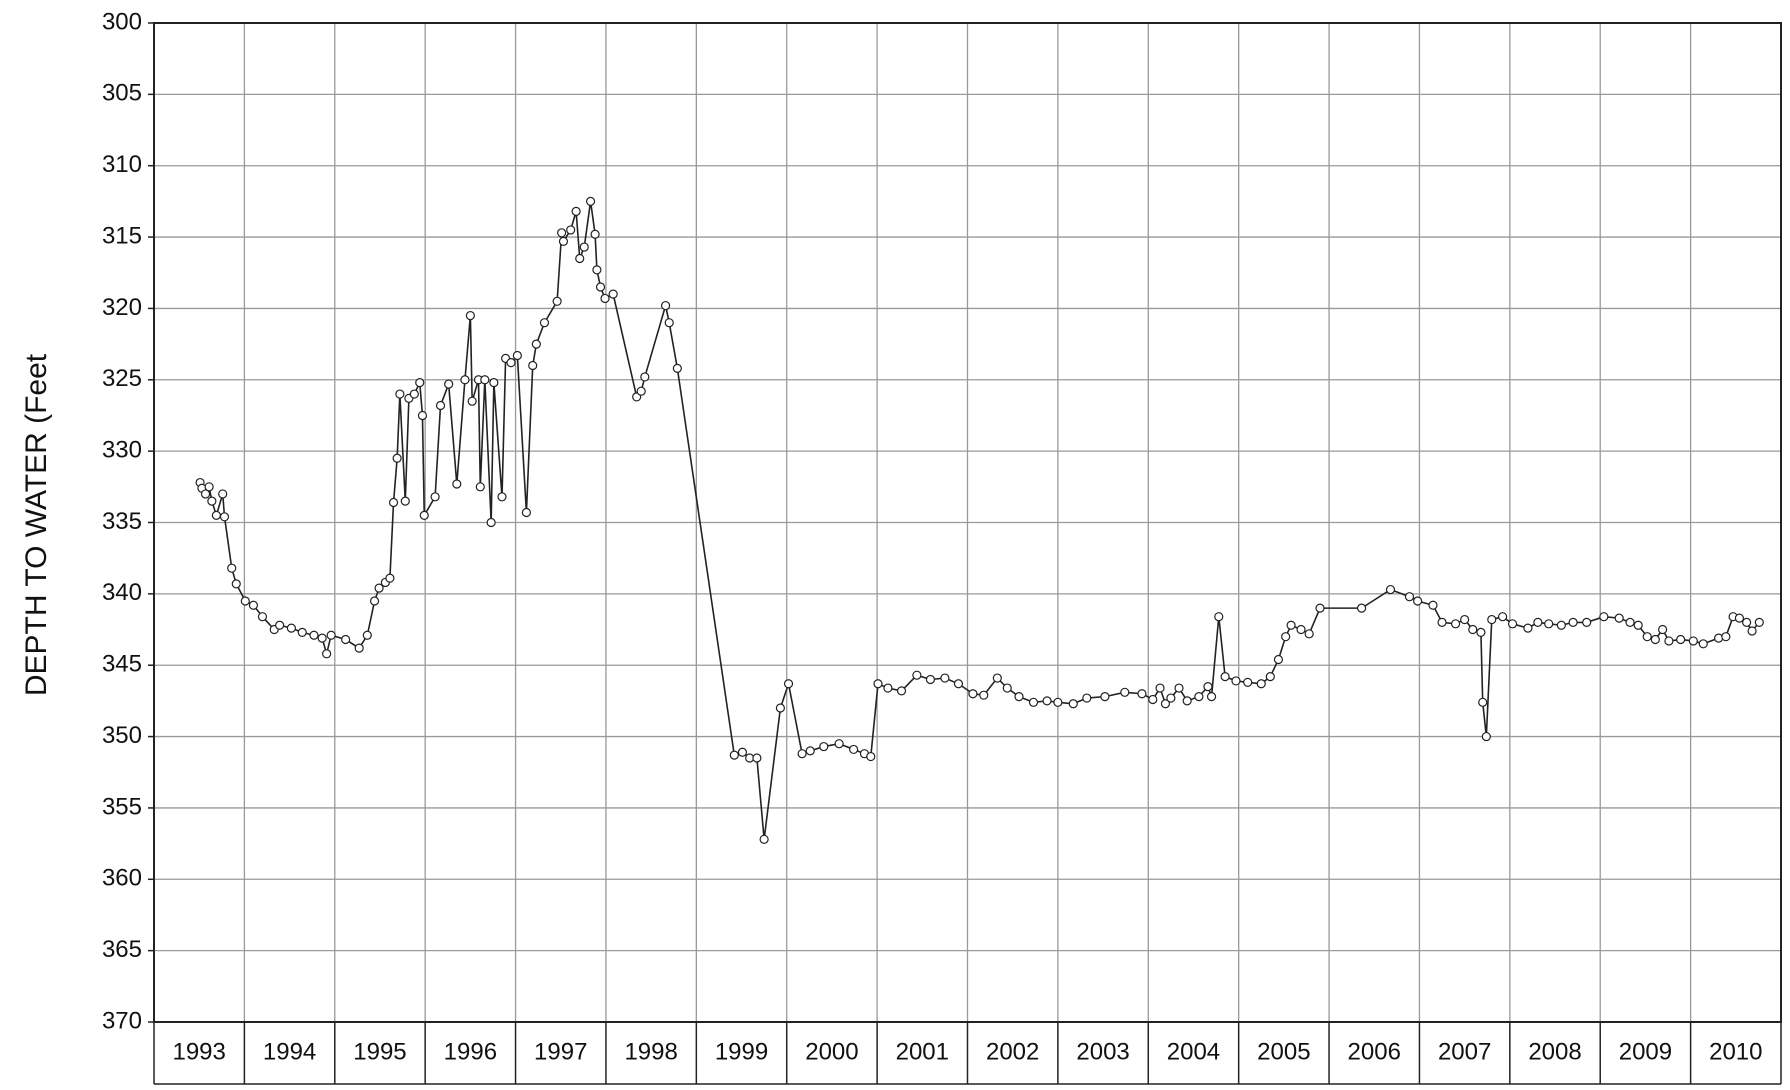 Image resolution: width=1790 pixels, height=1090 pixels. Describe the element at coordinates (1193, 1051) in the screenshot. I see `x-tick-label: 2004` at that location.